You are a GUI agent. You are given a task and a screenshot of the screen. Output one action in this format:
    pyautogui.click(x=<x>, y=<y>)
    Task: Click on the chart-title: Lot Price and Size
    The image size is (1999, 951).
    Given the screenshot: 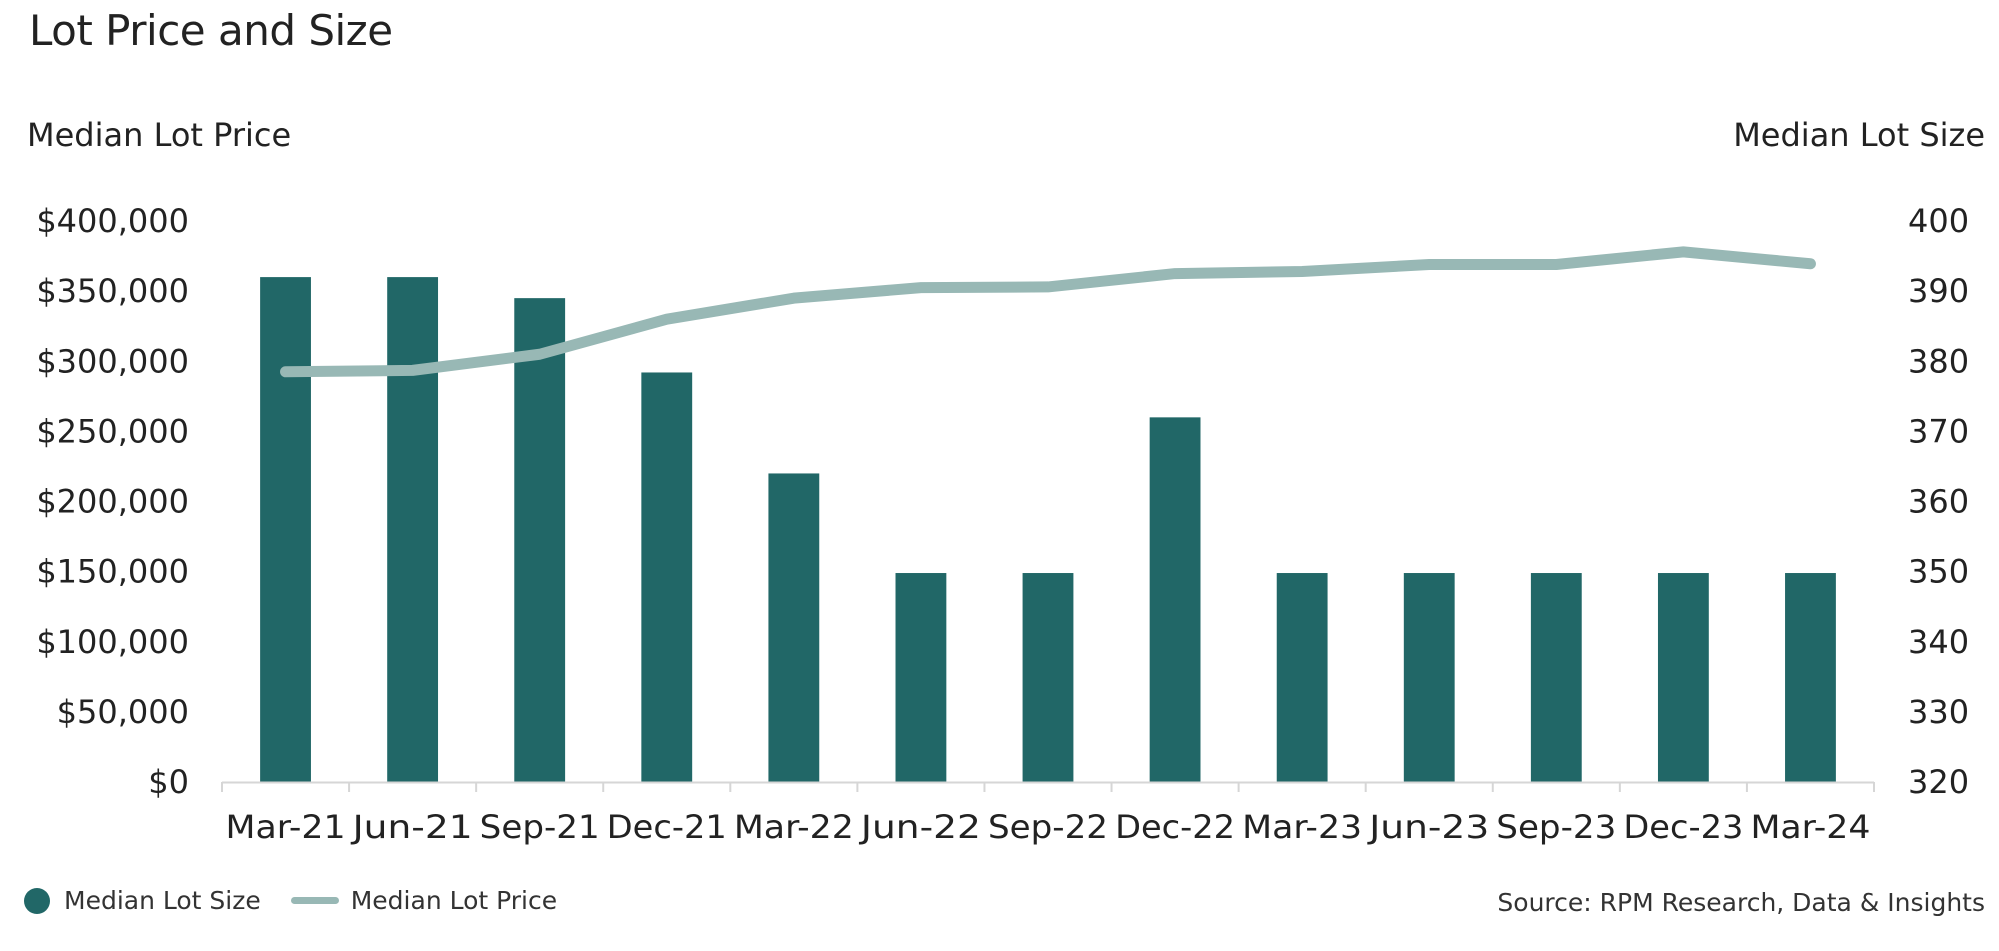 What is the action you would take?
    pyautogui.click(x=211, y=30)
    